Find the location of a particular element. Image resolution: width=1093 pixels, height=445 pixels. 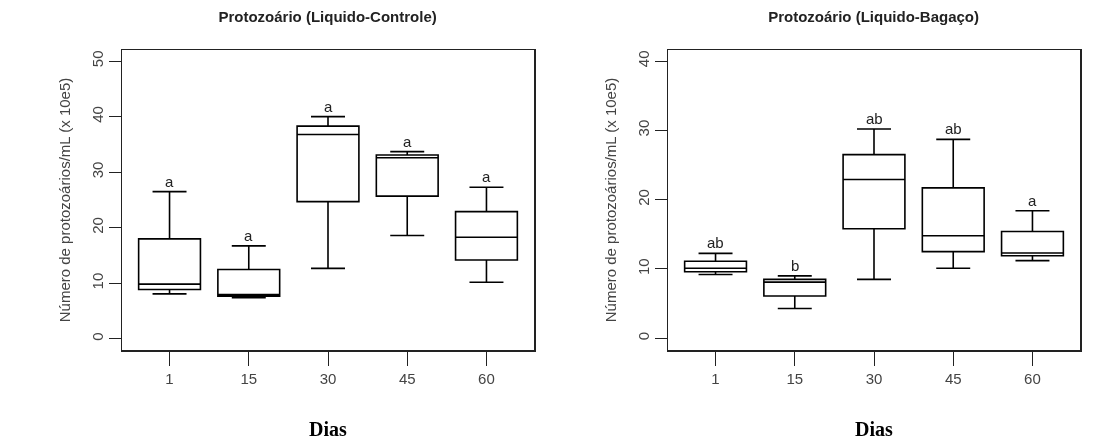

chart-title: Protozoário (Liquido-Controle) is located at coordinates (327, 16).